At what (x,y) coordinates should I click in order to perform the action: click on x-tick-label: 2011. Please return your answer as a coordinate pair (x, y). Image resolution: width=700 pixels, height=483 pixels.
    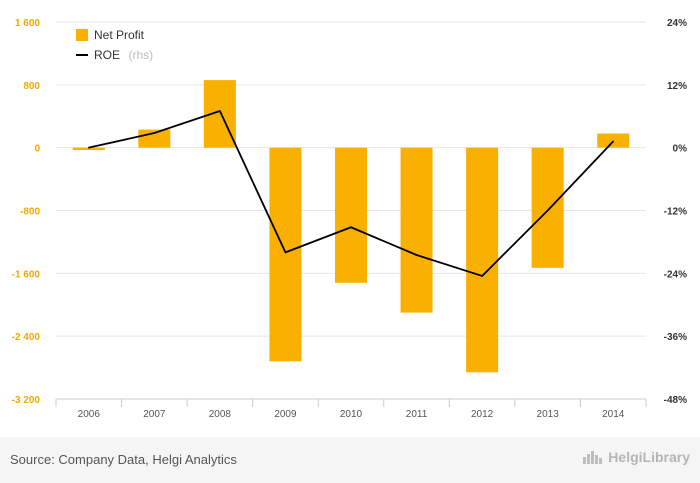
    Looking at the image, I should click on (417, 414).